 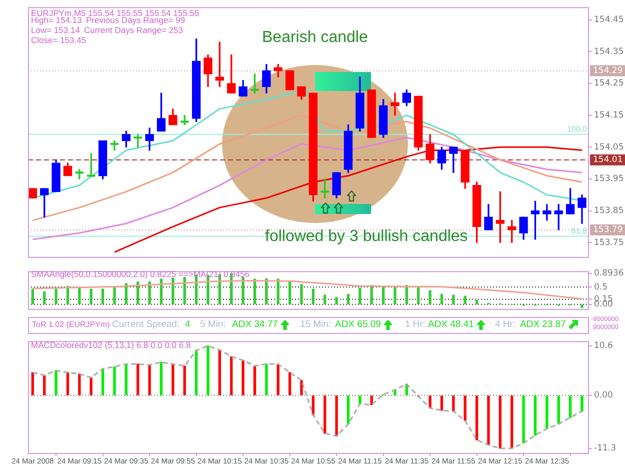 What do you see at coordinates (133, 30) in the screenshot?
I see `annotation: Current Days Range= 253` at bounding box center [133, 30].